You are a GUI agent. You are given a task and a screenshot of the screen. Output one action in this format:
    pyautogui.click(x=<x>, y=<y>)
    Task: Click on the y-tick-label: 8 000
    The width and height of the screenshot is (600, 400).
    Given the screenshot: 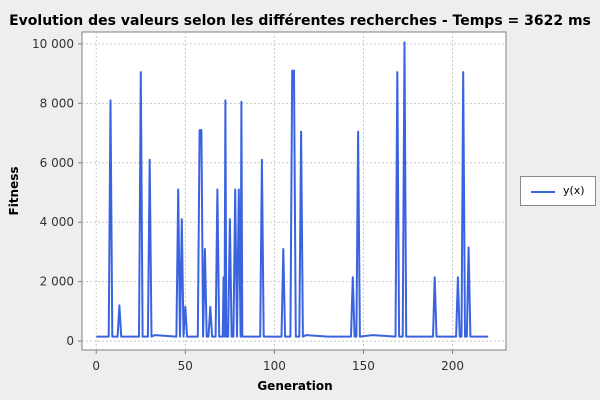 What is the action you would take?
    pyautogui.click(x=57, y=103)
    